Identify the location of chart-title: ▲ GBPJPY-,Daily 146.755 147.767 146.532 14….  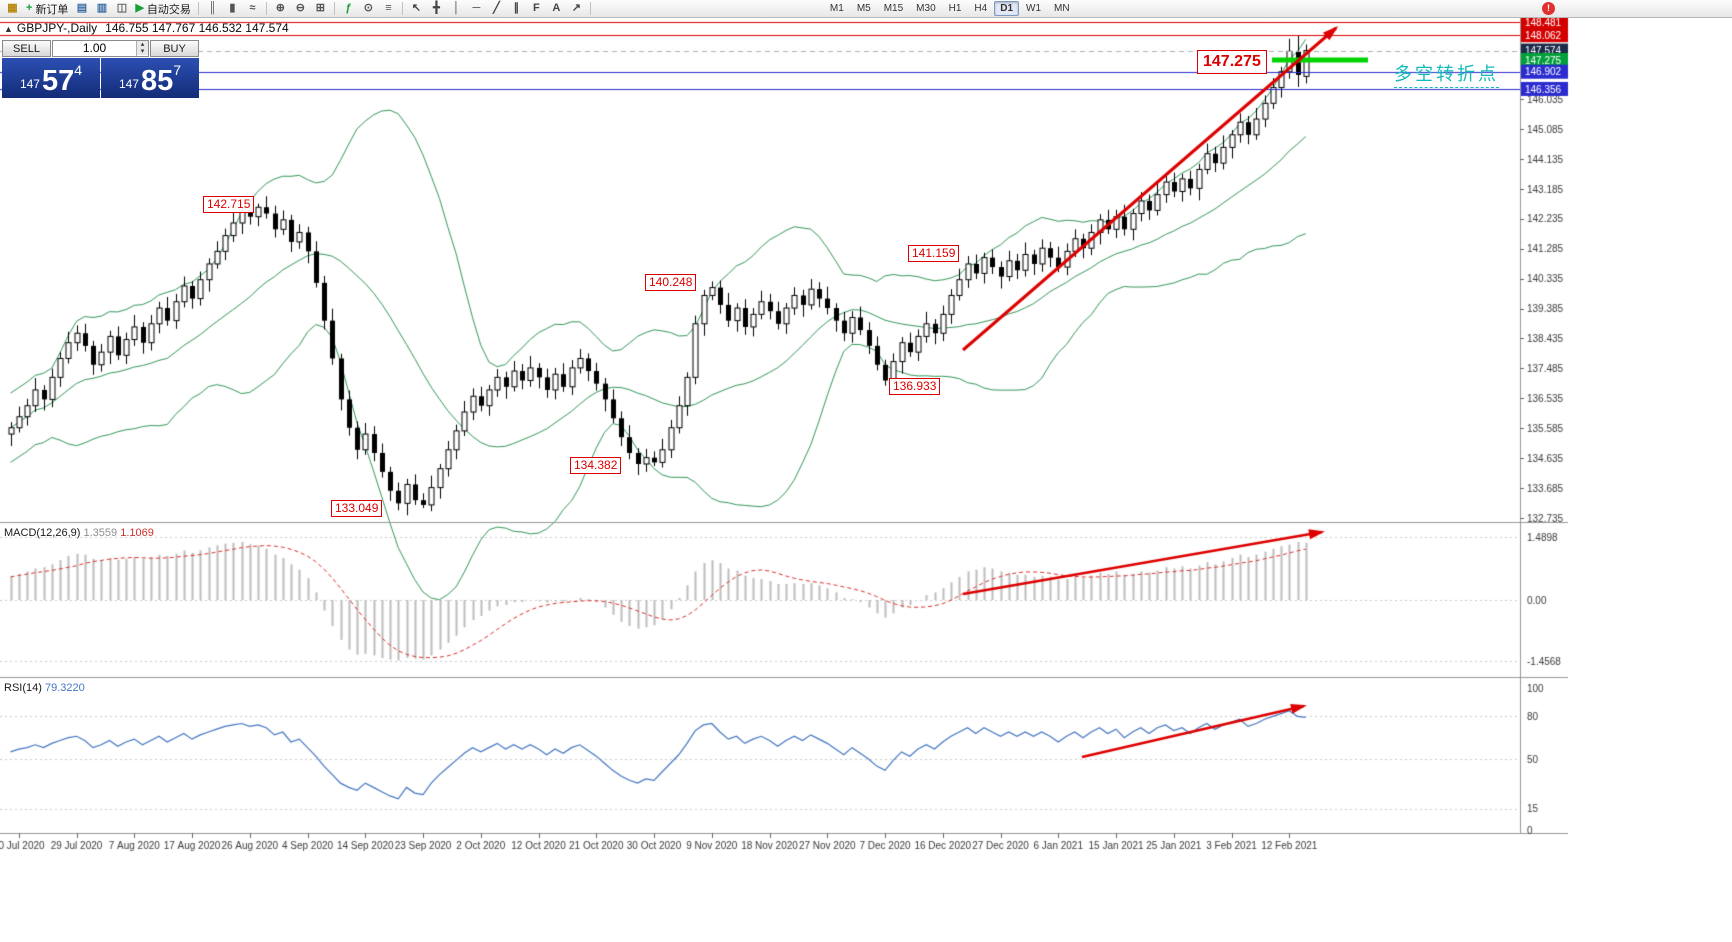
(146, 28).